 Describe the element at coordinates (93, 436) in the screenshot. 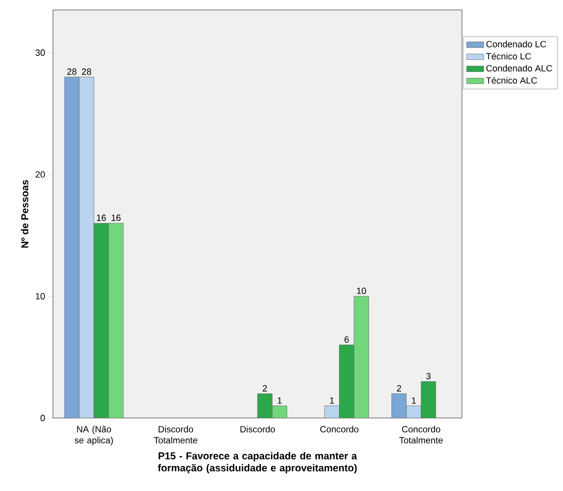

I see `x-tick-label: NA (Não se aplica)` at that location.